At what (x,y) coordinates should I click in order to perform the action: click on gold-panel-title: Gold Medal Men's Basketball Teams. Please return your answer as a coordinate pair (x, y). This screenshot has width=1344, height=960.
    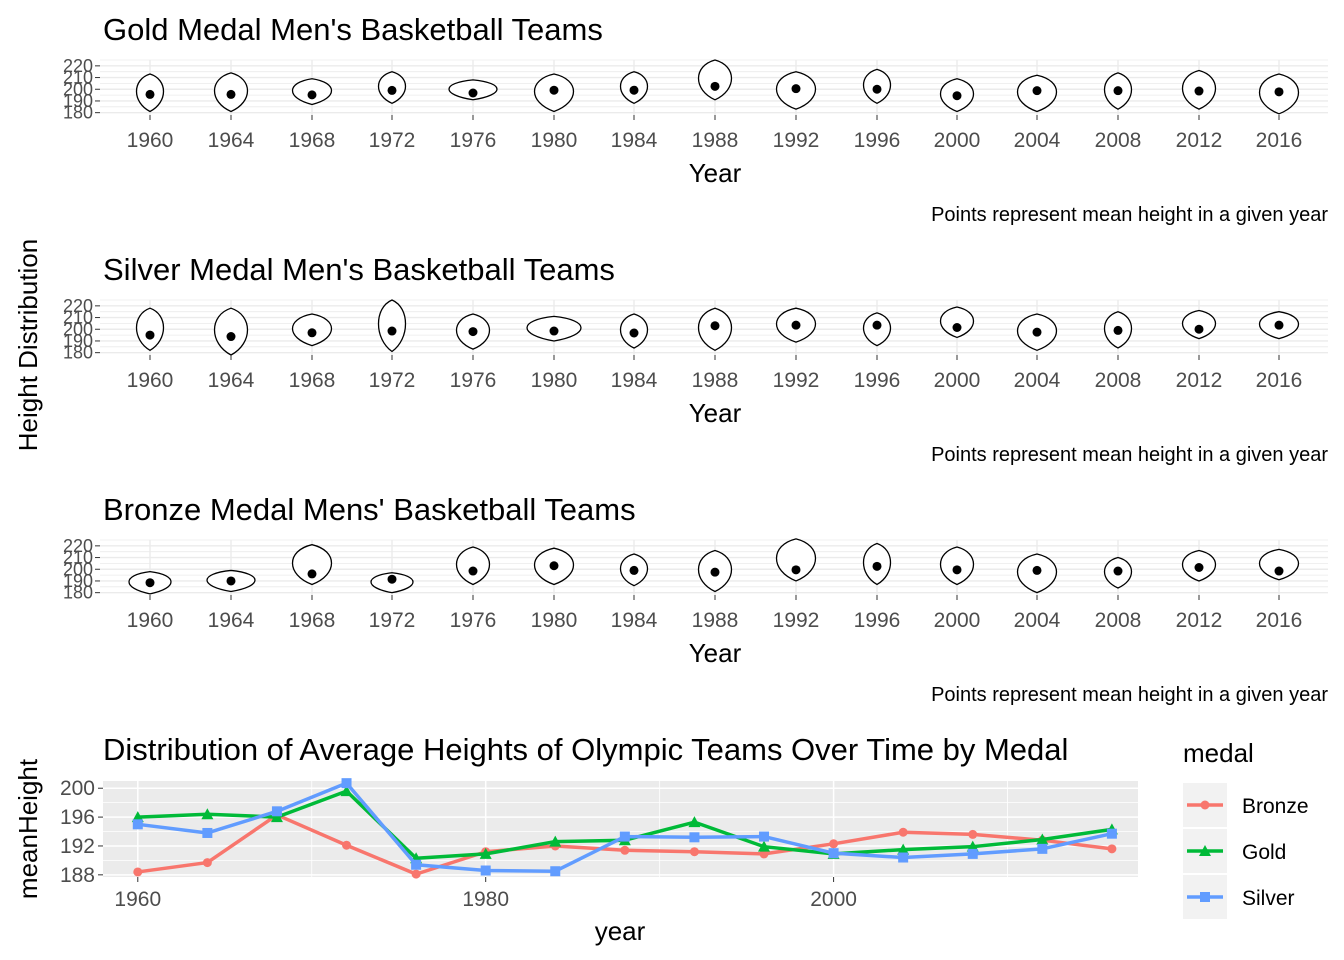
    Looking at the image, I should click on (353, 29).